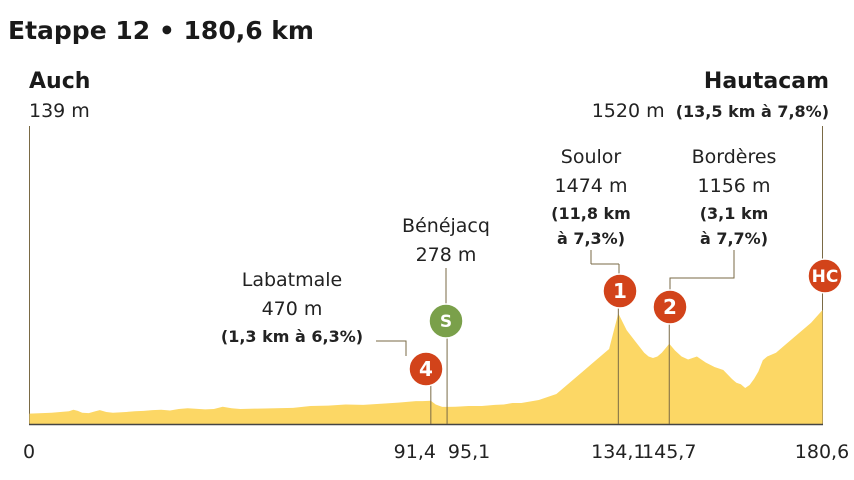 The height and width of the screenshot is (480, 854). I want to click on climb-soulor-climb-line1: (11,8 km, so click(591, 213).